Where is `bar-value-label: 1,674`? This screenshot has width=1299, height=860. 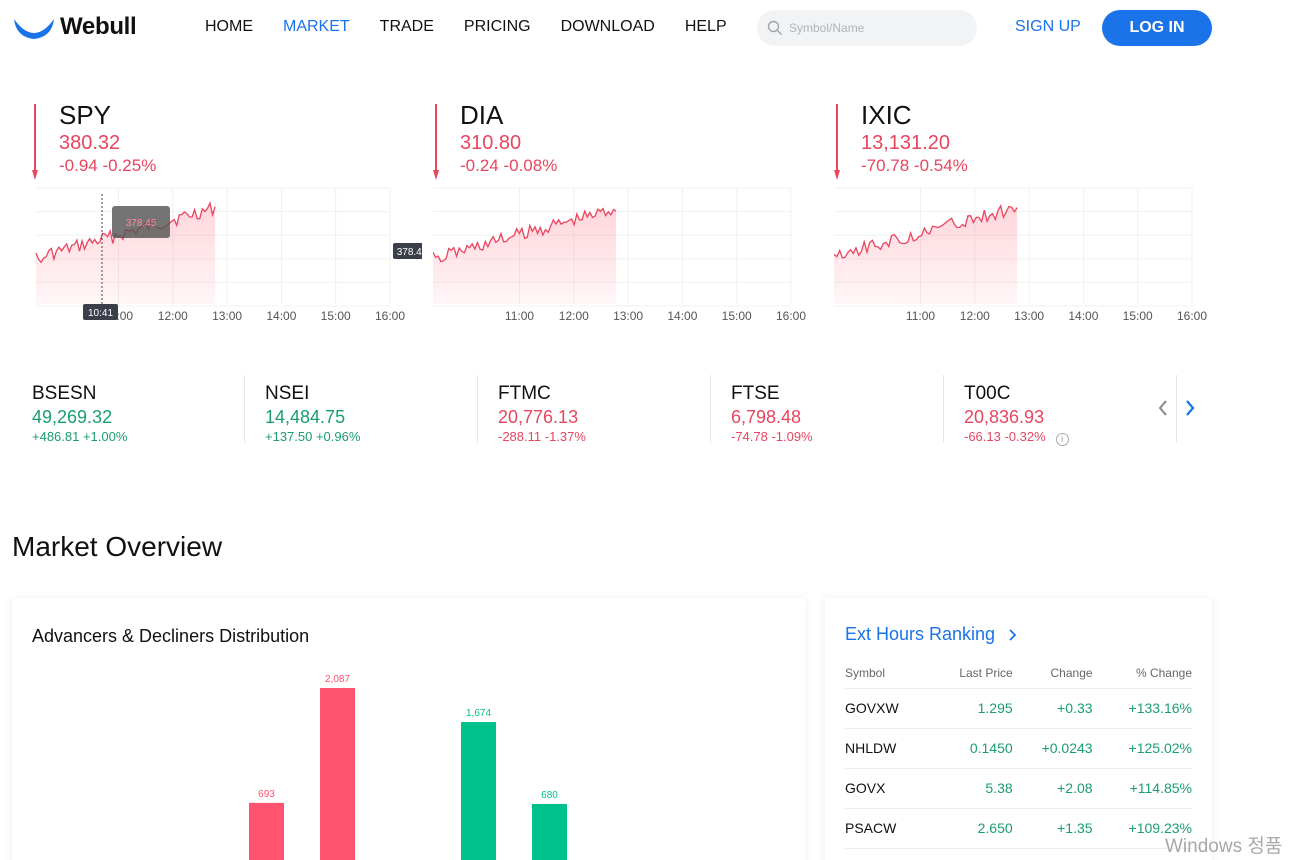 bar-value-label: 1,674 is located at coordinates (478, 713).